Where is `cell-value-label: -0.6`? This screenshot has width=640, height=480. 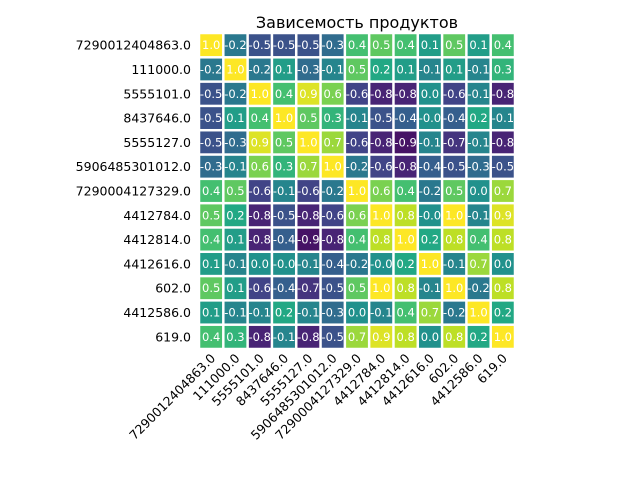
cell-value-label: -0.6 is located at coordinates (454, 94).